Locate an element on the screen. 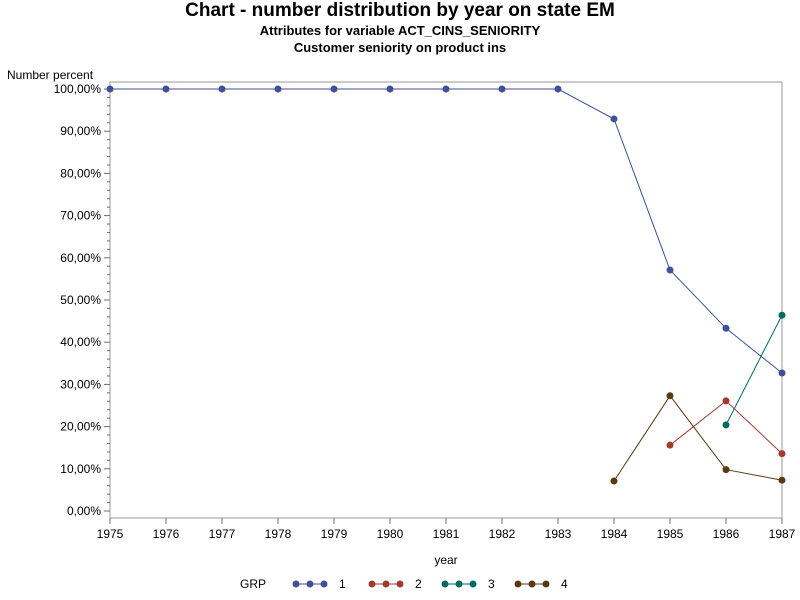 Image resolution: width=800 pixels, height=600 pixels. x-tick-label: 1987 is located at coordinates (782, 534).